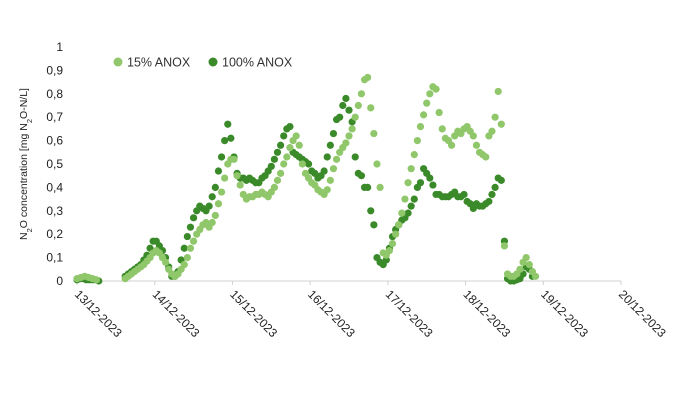 Image resolution: width=700 pixels, height=400 pixels. What do you see at coordinates (54, 187) in the screenshot?
I see `y-tick-label: 0,4` at bounding box center [54, 187].